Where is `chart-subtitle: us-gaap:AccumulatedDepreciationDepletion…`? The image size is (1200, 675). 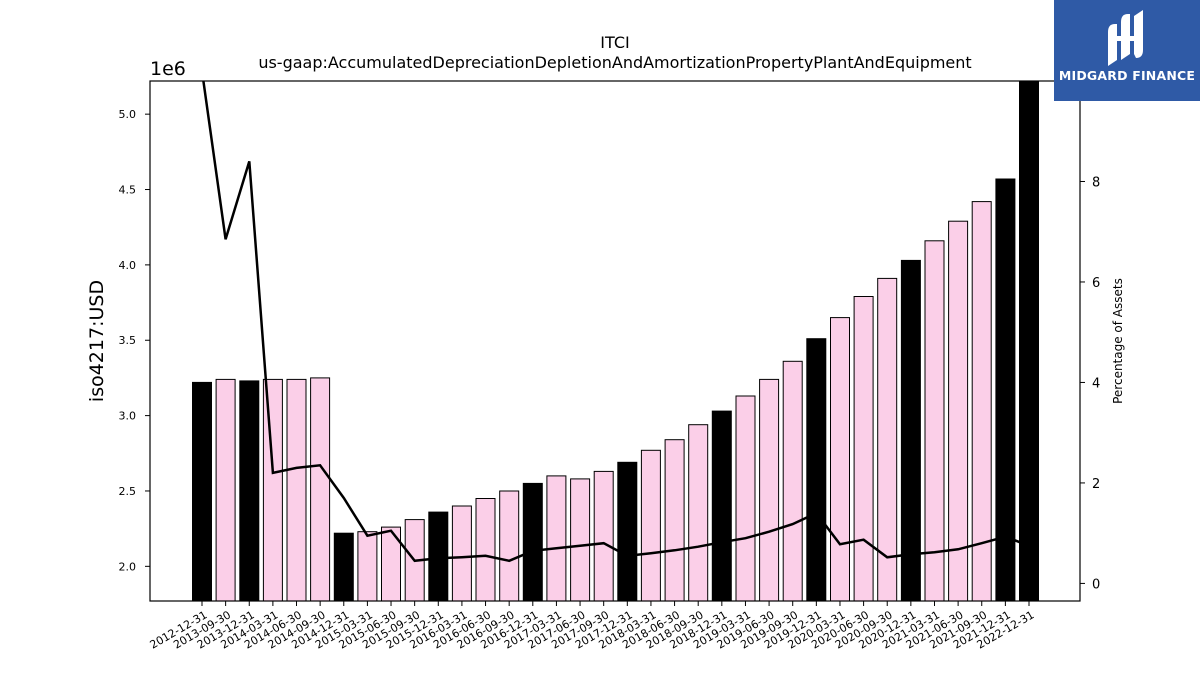
chart-subtitle: us-gaap:AccumulatedDepreciationDepletion… is located at coordinates (614, 62).